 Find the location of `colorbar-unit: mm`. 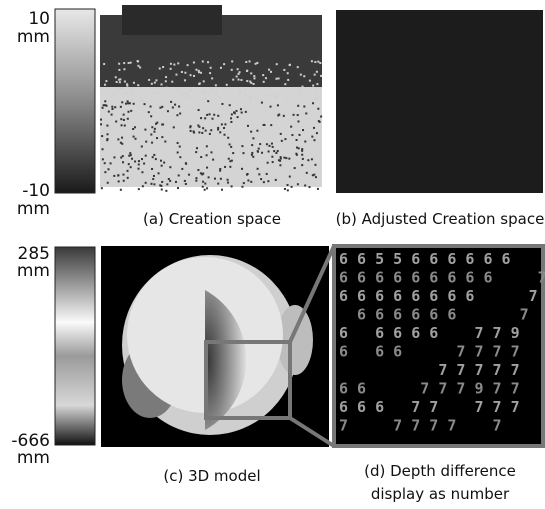

colorbar-unit: mm is located at coordinates (33, 37).